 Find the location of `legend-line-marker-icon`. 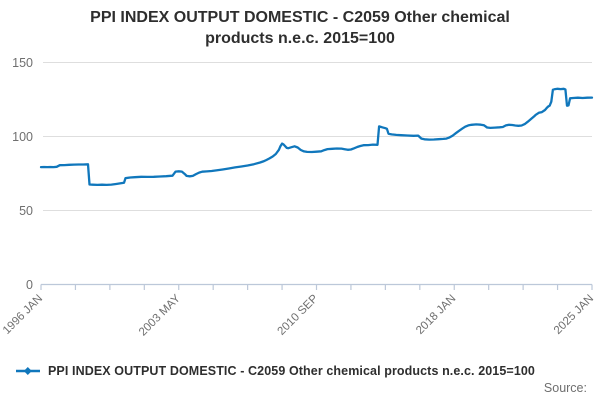

legend-line-marker-icon is located at coordinates (28, 371).